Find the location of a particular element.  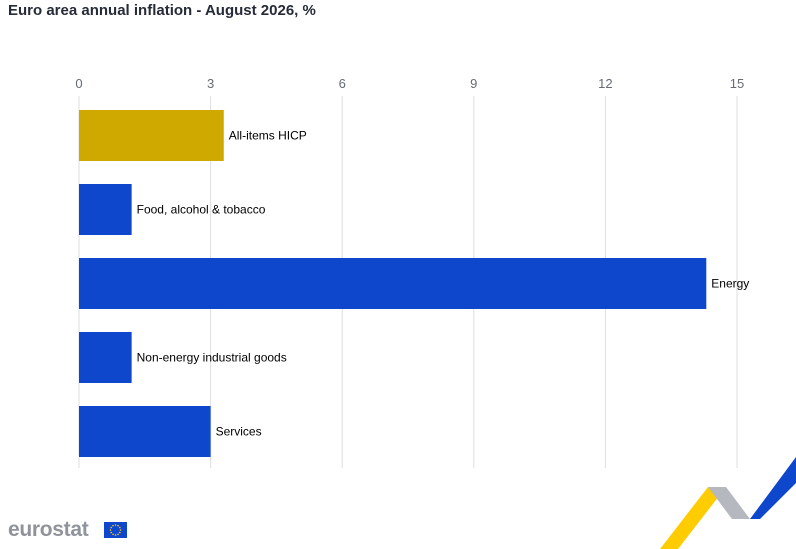

eurostat-ribbon-icon is located at coordinates (728, 503).